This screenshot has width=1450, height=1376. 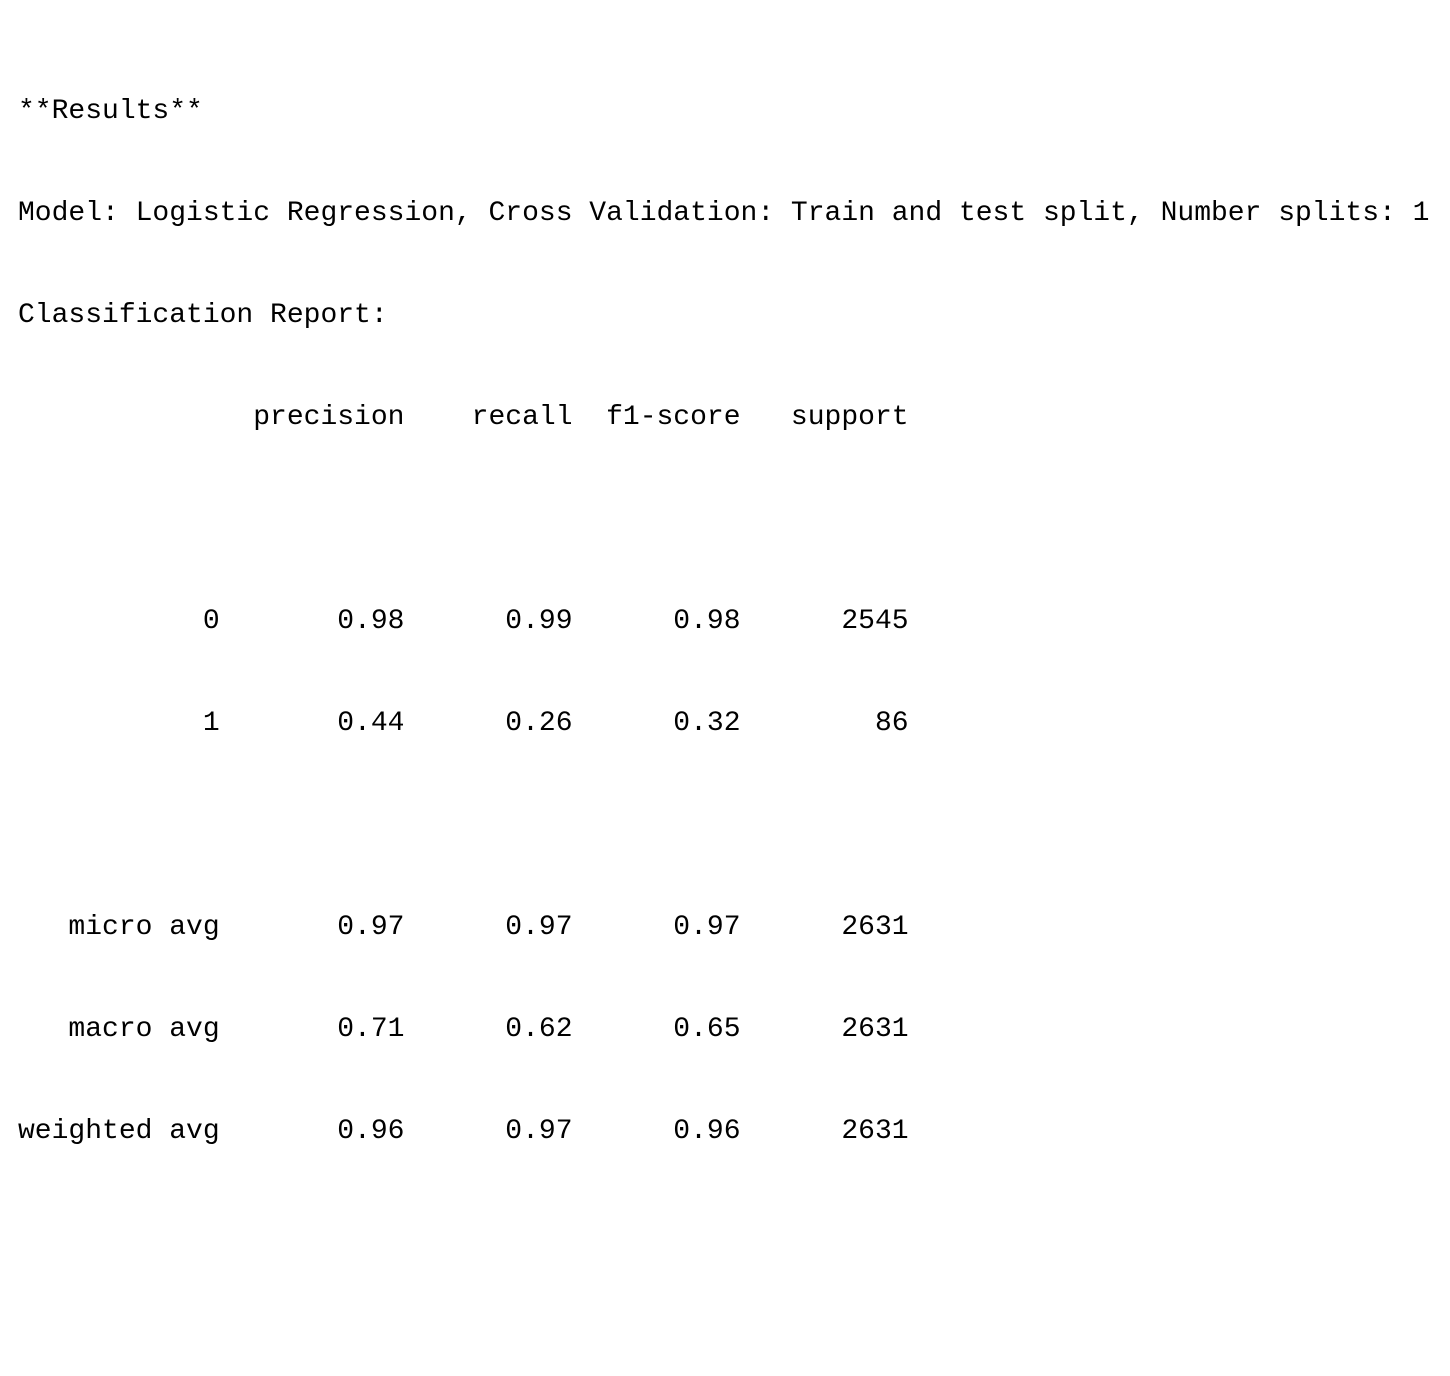 What do you see at coordinates (463, 723) in the screenshot?
I see `report-row-class-1: 1 0.44 0.26 0.32 86` at bounding box center [463, 723].